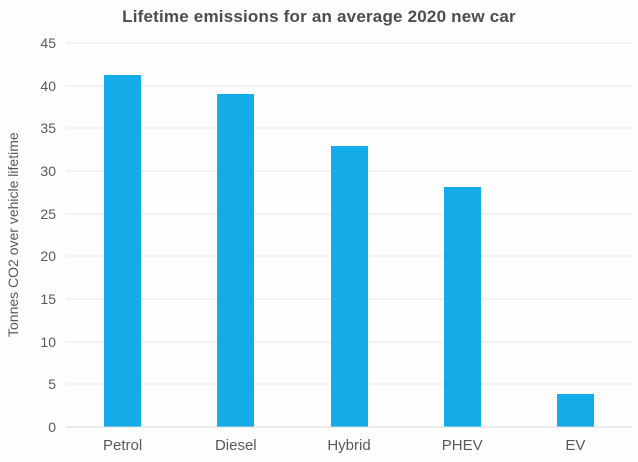 The width and height of the screenshot is (638, 462). I want to click on x-label-hybrid: Hybrid, so click(349, 445).